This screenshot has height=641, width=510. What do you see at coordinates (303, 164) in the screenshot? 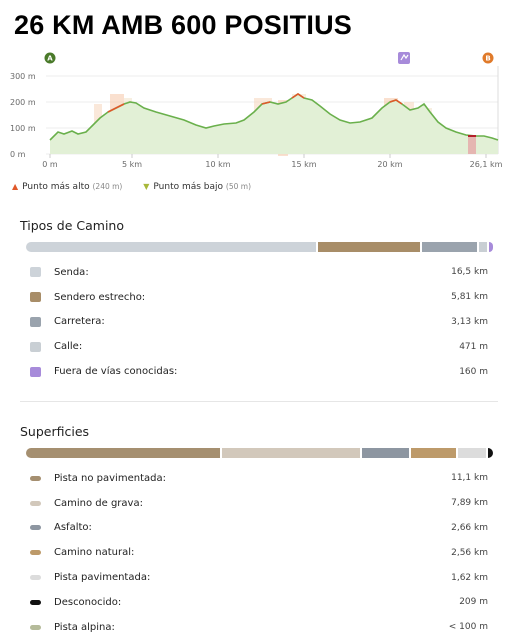
I see `x-tick-label: 15 km` at bounding box center [303, 164].